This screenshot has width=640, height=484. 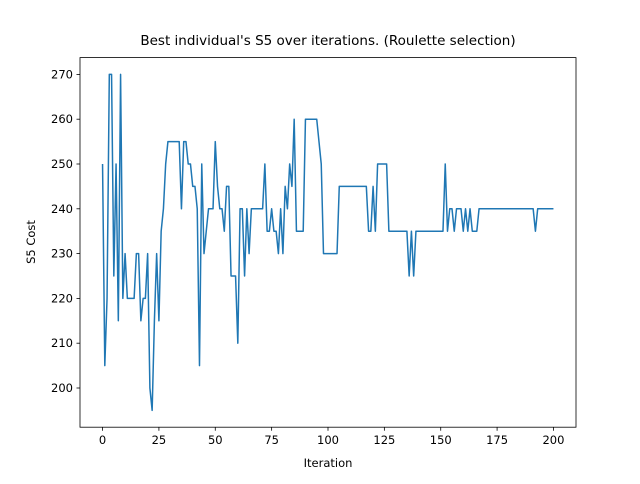 What do you see at coordinates (62, 74) in the screenshot?
I see `y-tick-label: 270` at bounding box center [62, 74].